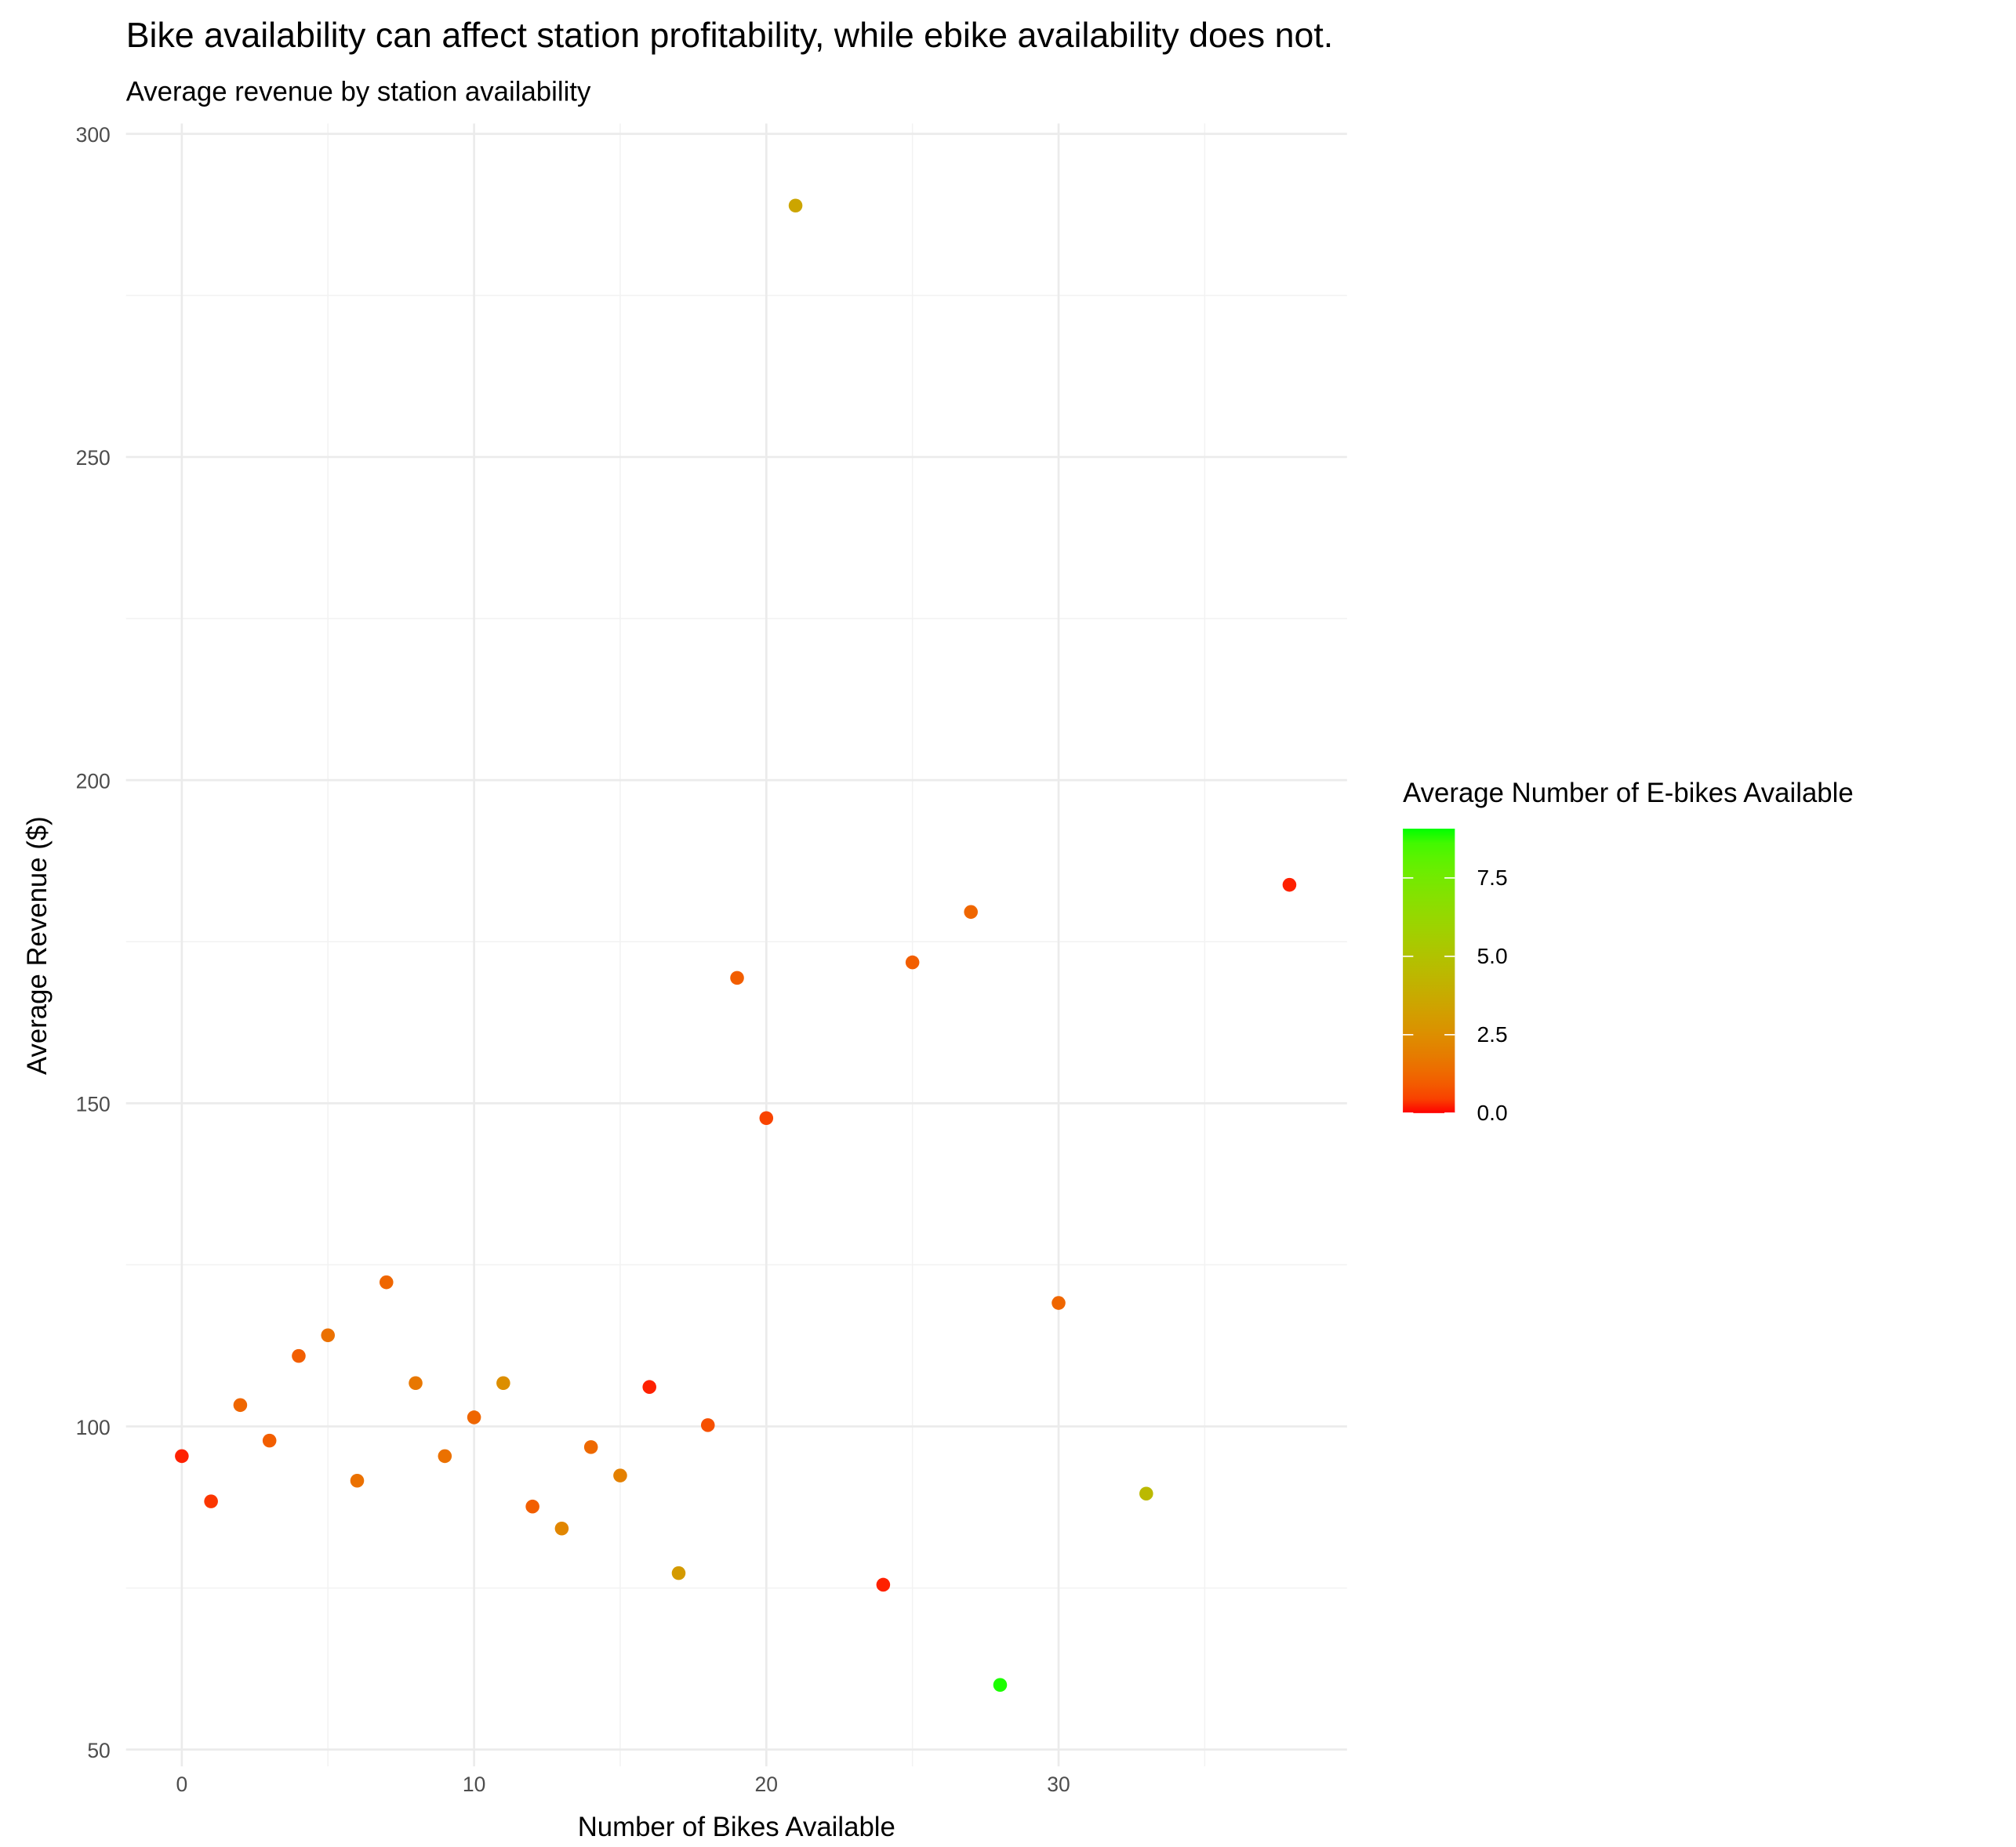 This screenshot has height=1847, width=2016. I want to click on y-tick-label: 250, so click(93, 458).